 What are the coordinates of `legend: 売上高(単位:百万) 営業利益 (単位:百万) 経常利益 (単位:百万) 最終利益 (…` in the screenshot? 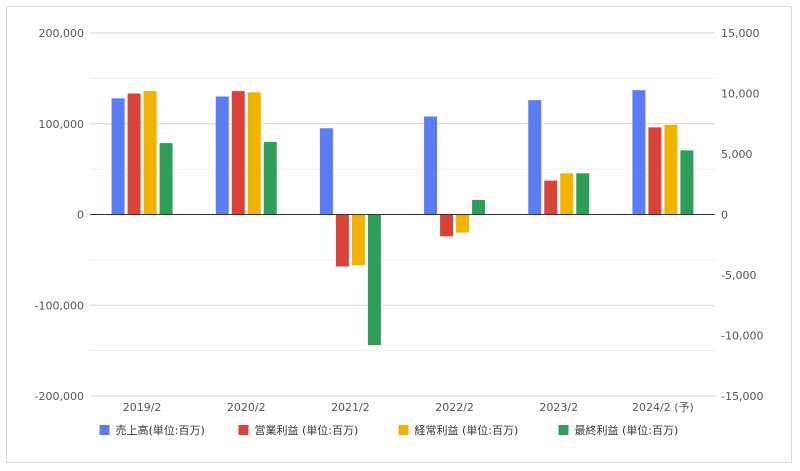 It's located at (389, 430).